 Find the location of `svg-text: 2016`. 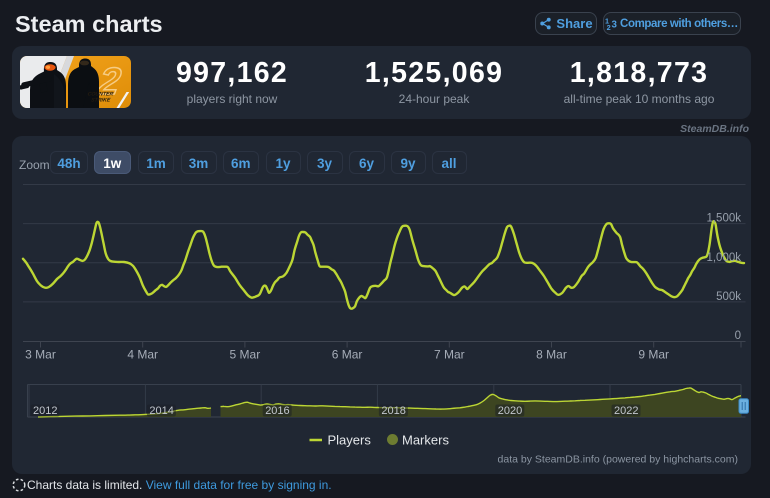

svg-text: 2016 is located at coordinates (277, 411).